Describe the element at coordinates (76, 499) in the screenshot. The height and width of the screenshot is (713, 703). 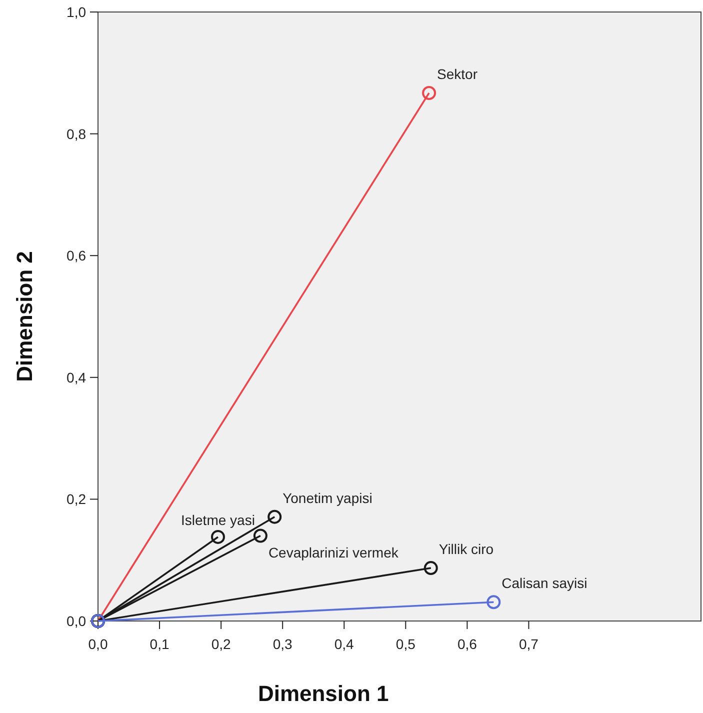
I see `y-tick-label: 0,2` at that location.